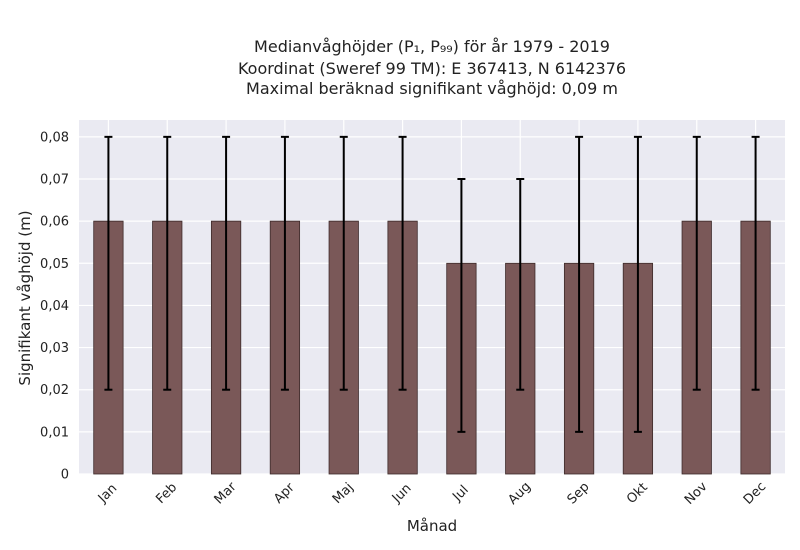 This screenshot has height=550, width=800. Describe the element at coordinates (226, 263) in the screenshot. I see `error-bar-mar` at that location.